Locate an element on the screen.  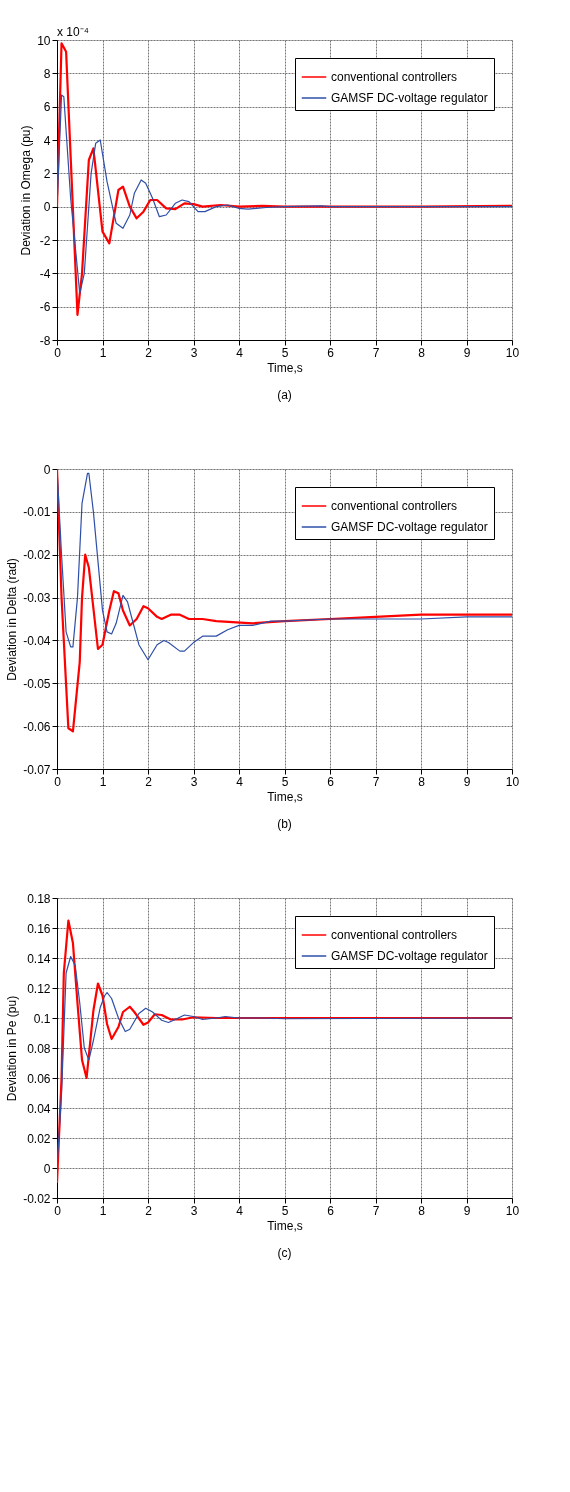
y-tick-label: -0.01 is located at coordinates (37, 512).